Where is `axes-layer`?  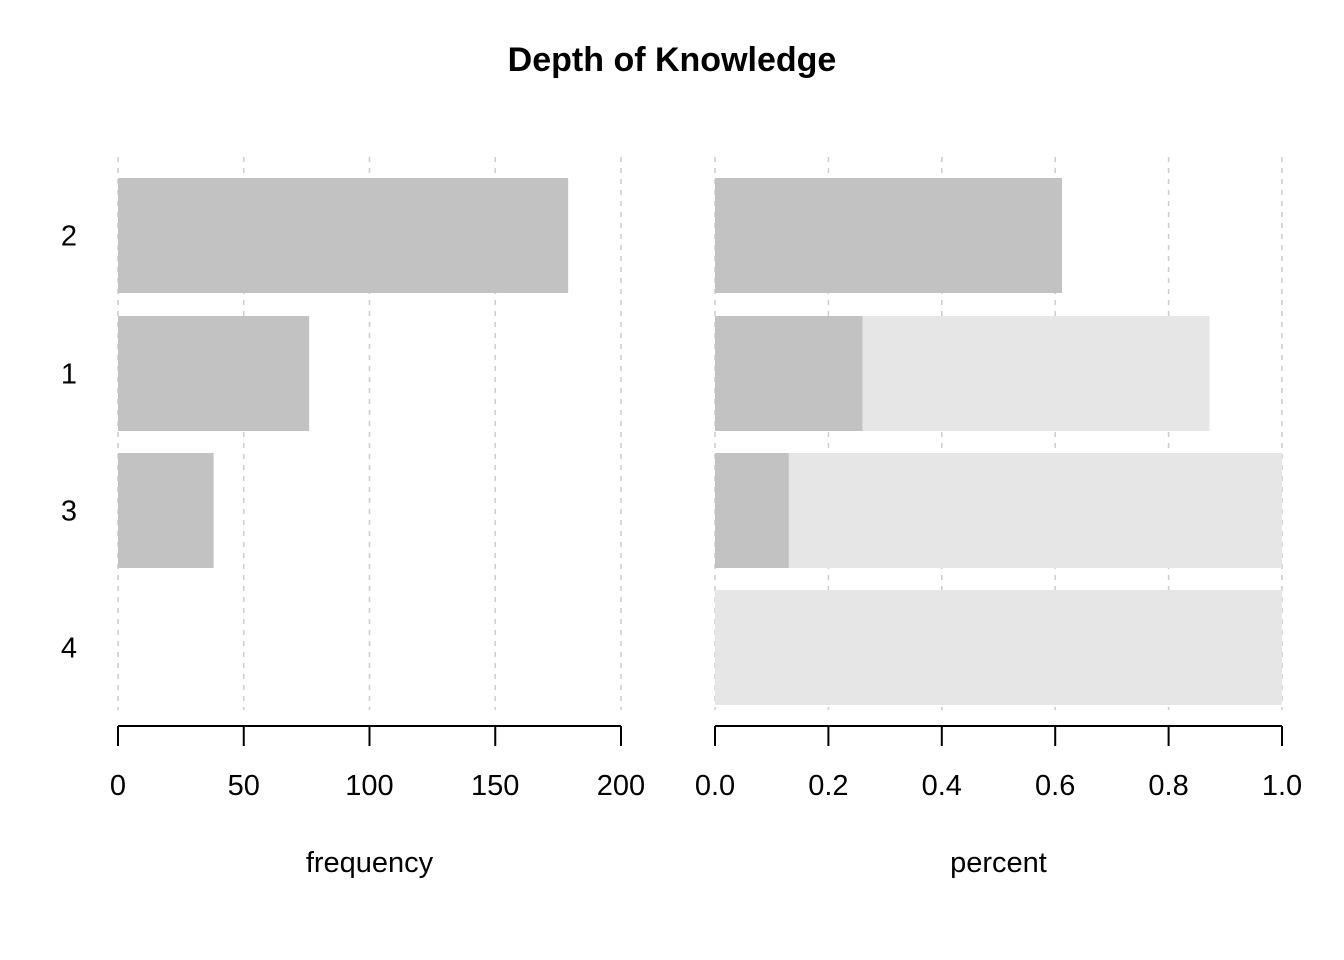
axes-layer is located at coordinates (700, 735).